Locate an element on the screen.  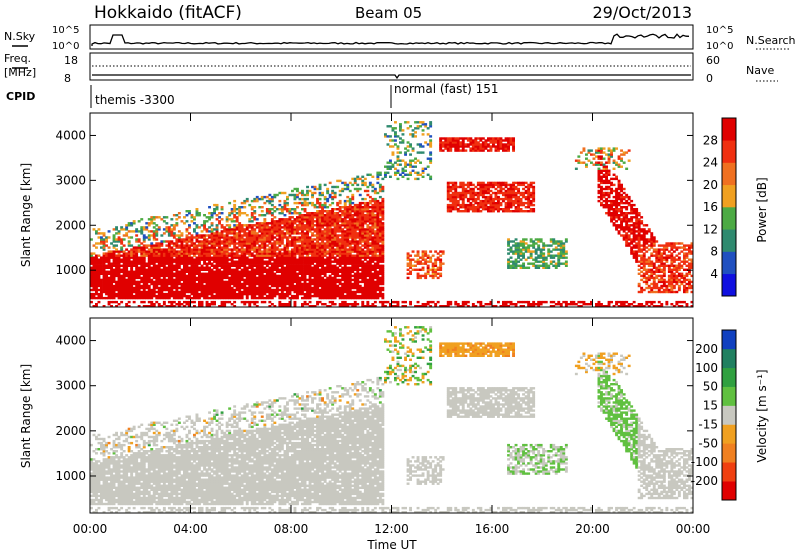
nsky-label: N.Sky is located at coordinates (20, 36).